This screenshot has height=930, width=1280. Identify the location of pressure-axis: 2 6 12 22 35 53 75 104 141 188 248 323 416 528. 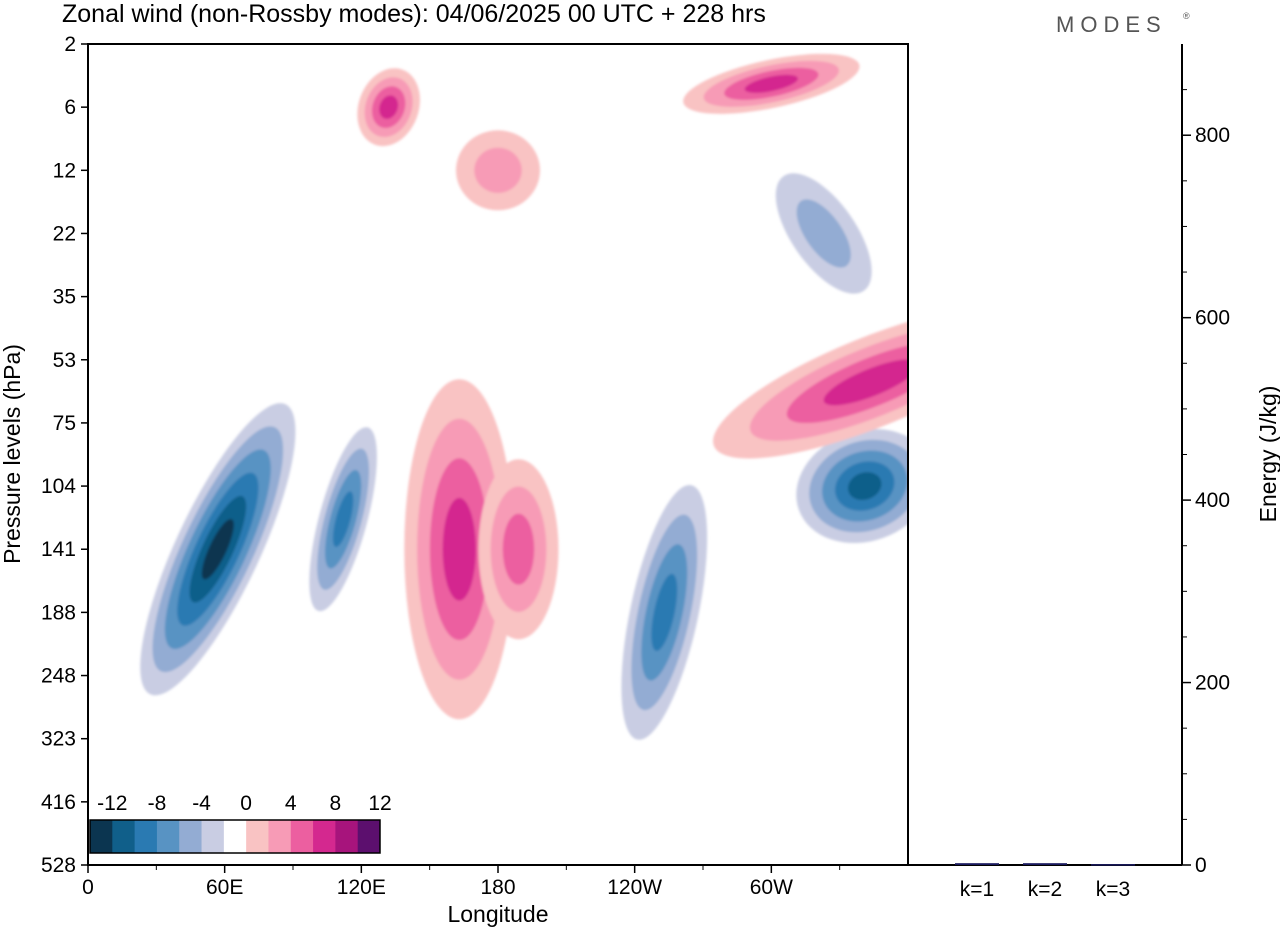
(64, 455).